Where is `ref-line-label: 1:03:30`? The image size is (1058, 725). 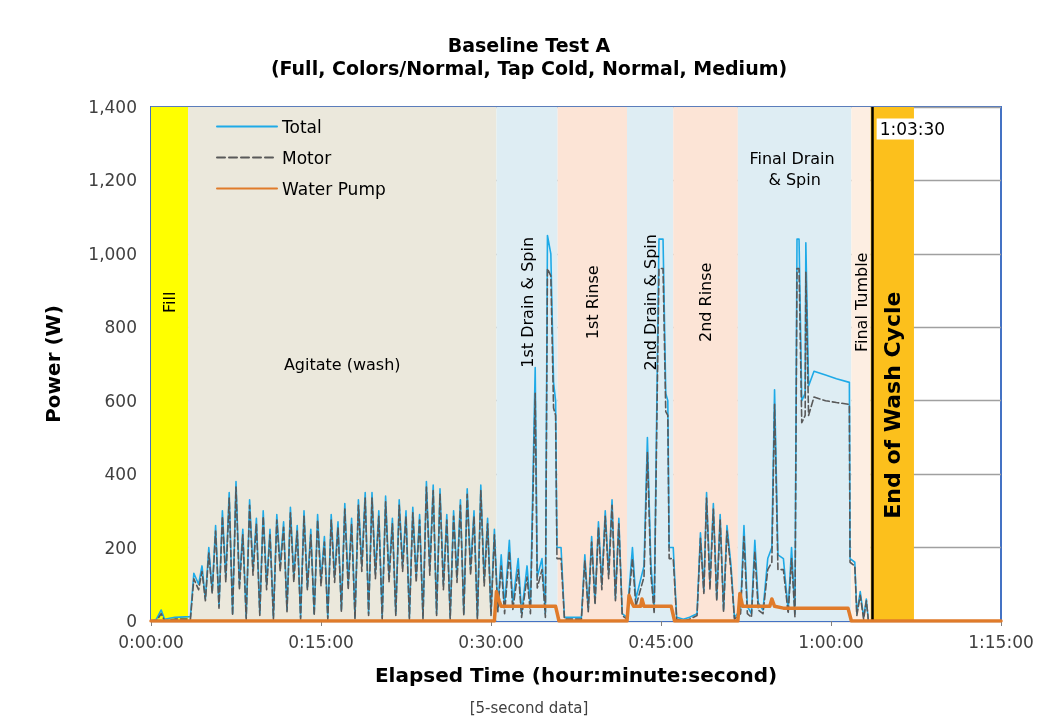
ref-line-label: 1:03:30 is located at coordinates (912, 129).